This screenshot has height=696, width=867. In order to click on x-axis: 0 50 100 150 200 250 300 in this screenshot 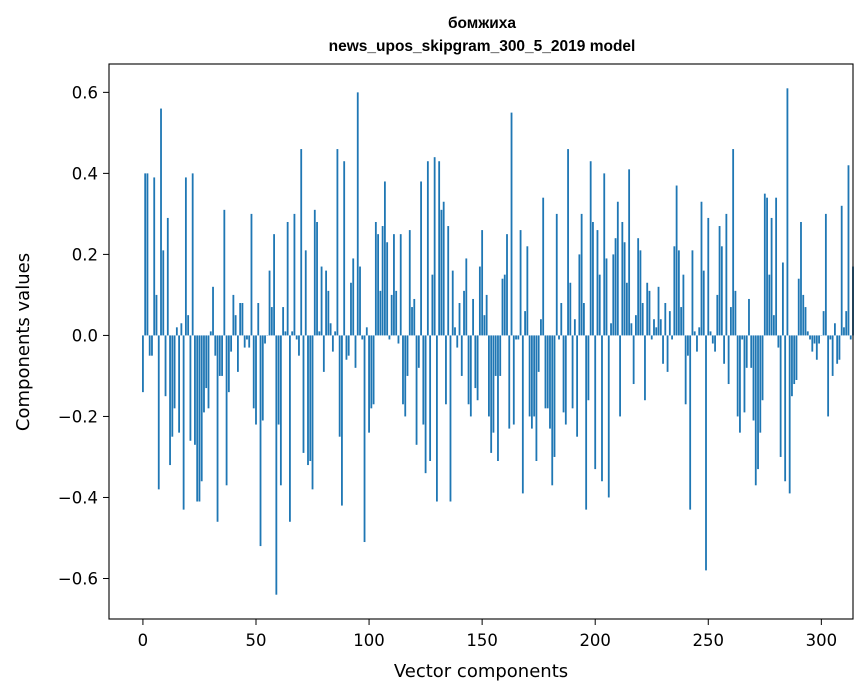, I will do `click(487, 634)`.